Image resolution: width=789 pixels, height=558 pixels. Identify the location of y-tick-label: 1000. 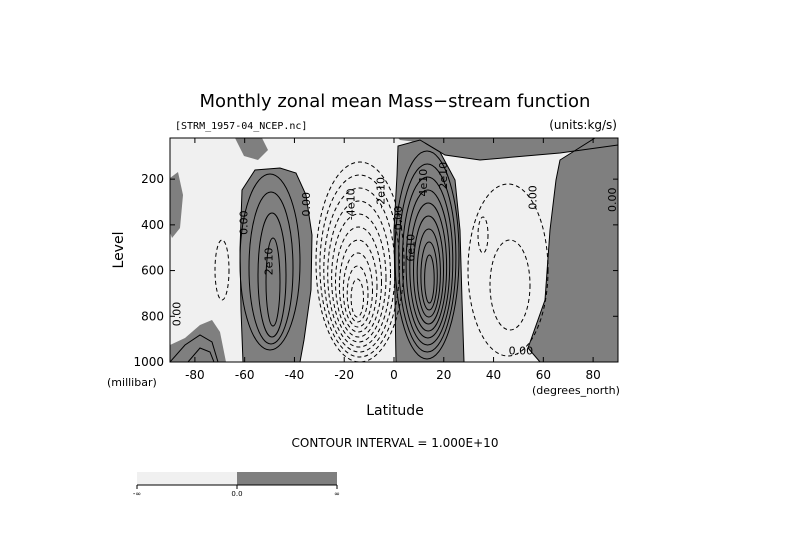
(148, 362).